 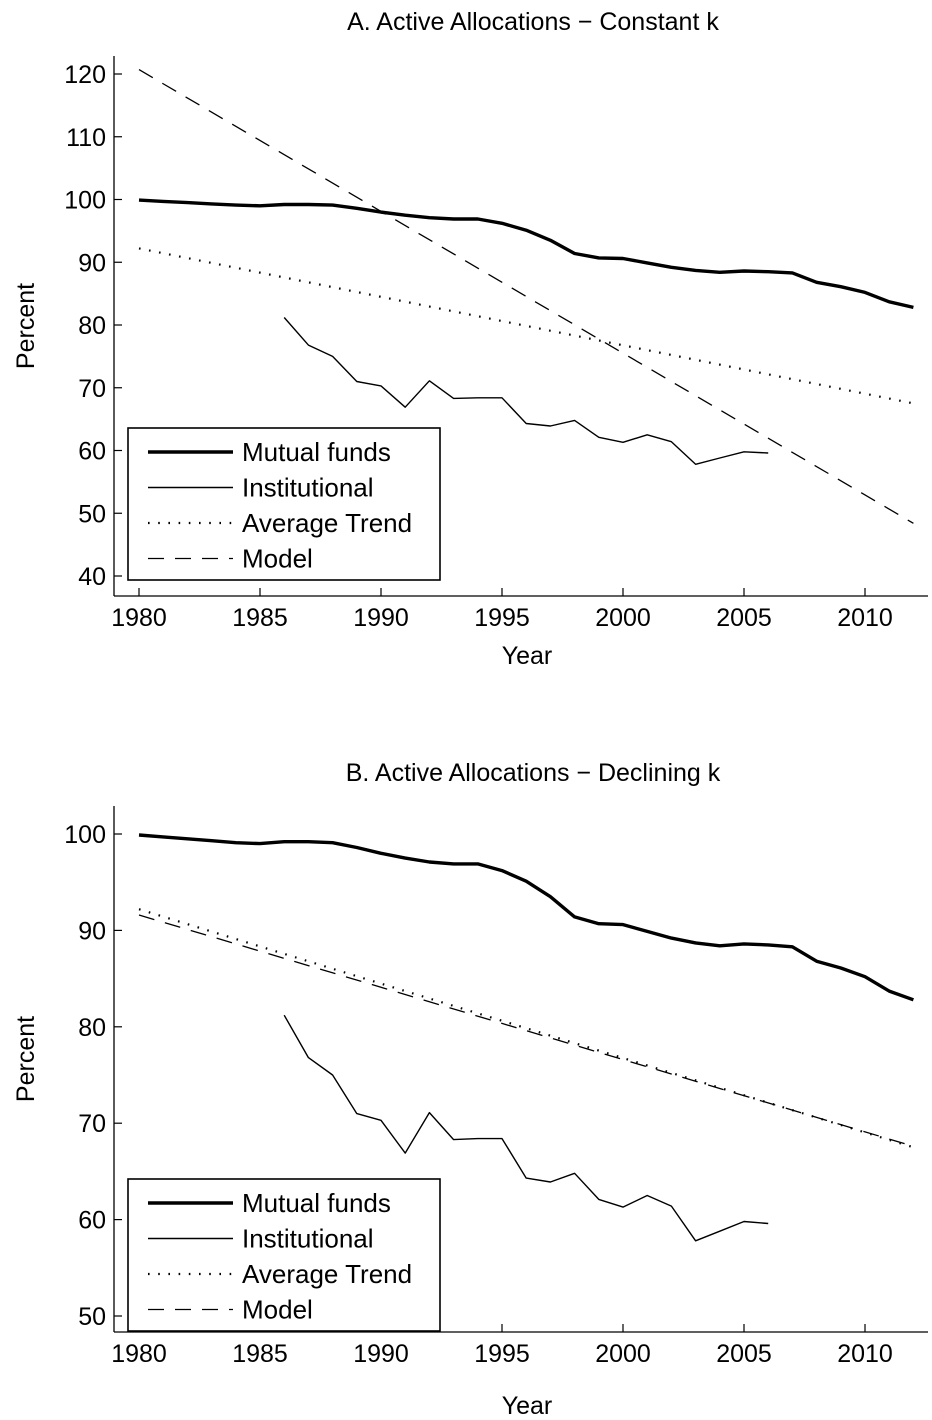 I want to click on y-axis-label-b: Percent, so click(x=26, y=1059).